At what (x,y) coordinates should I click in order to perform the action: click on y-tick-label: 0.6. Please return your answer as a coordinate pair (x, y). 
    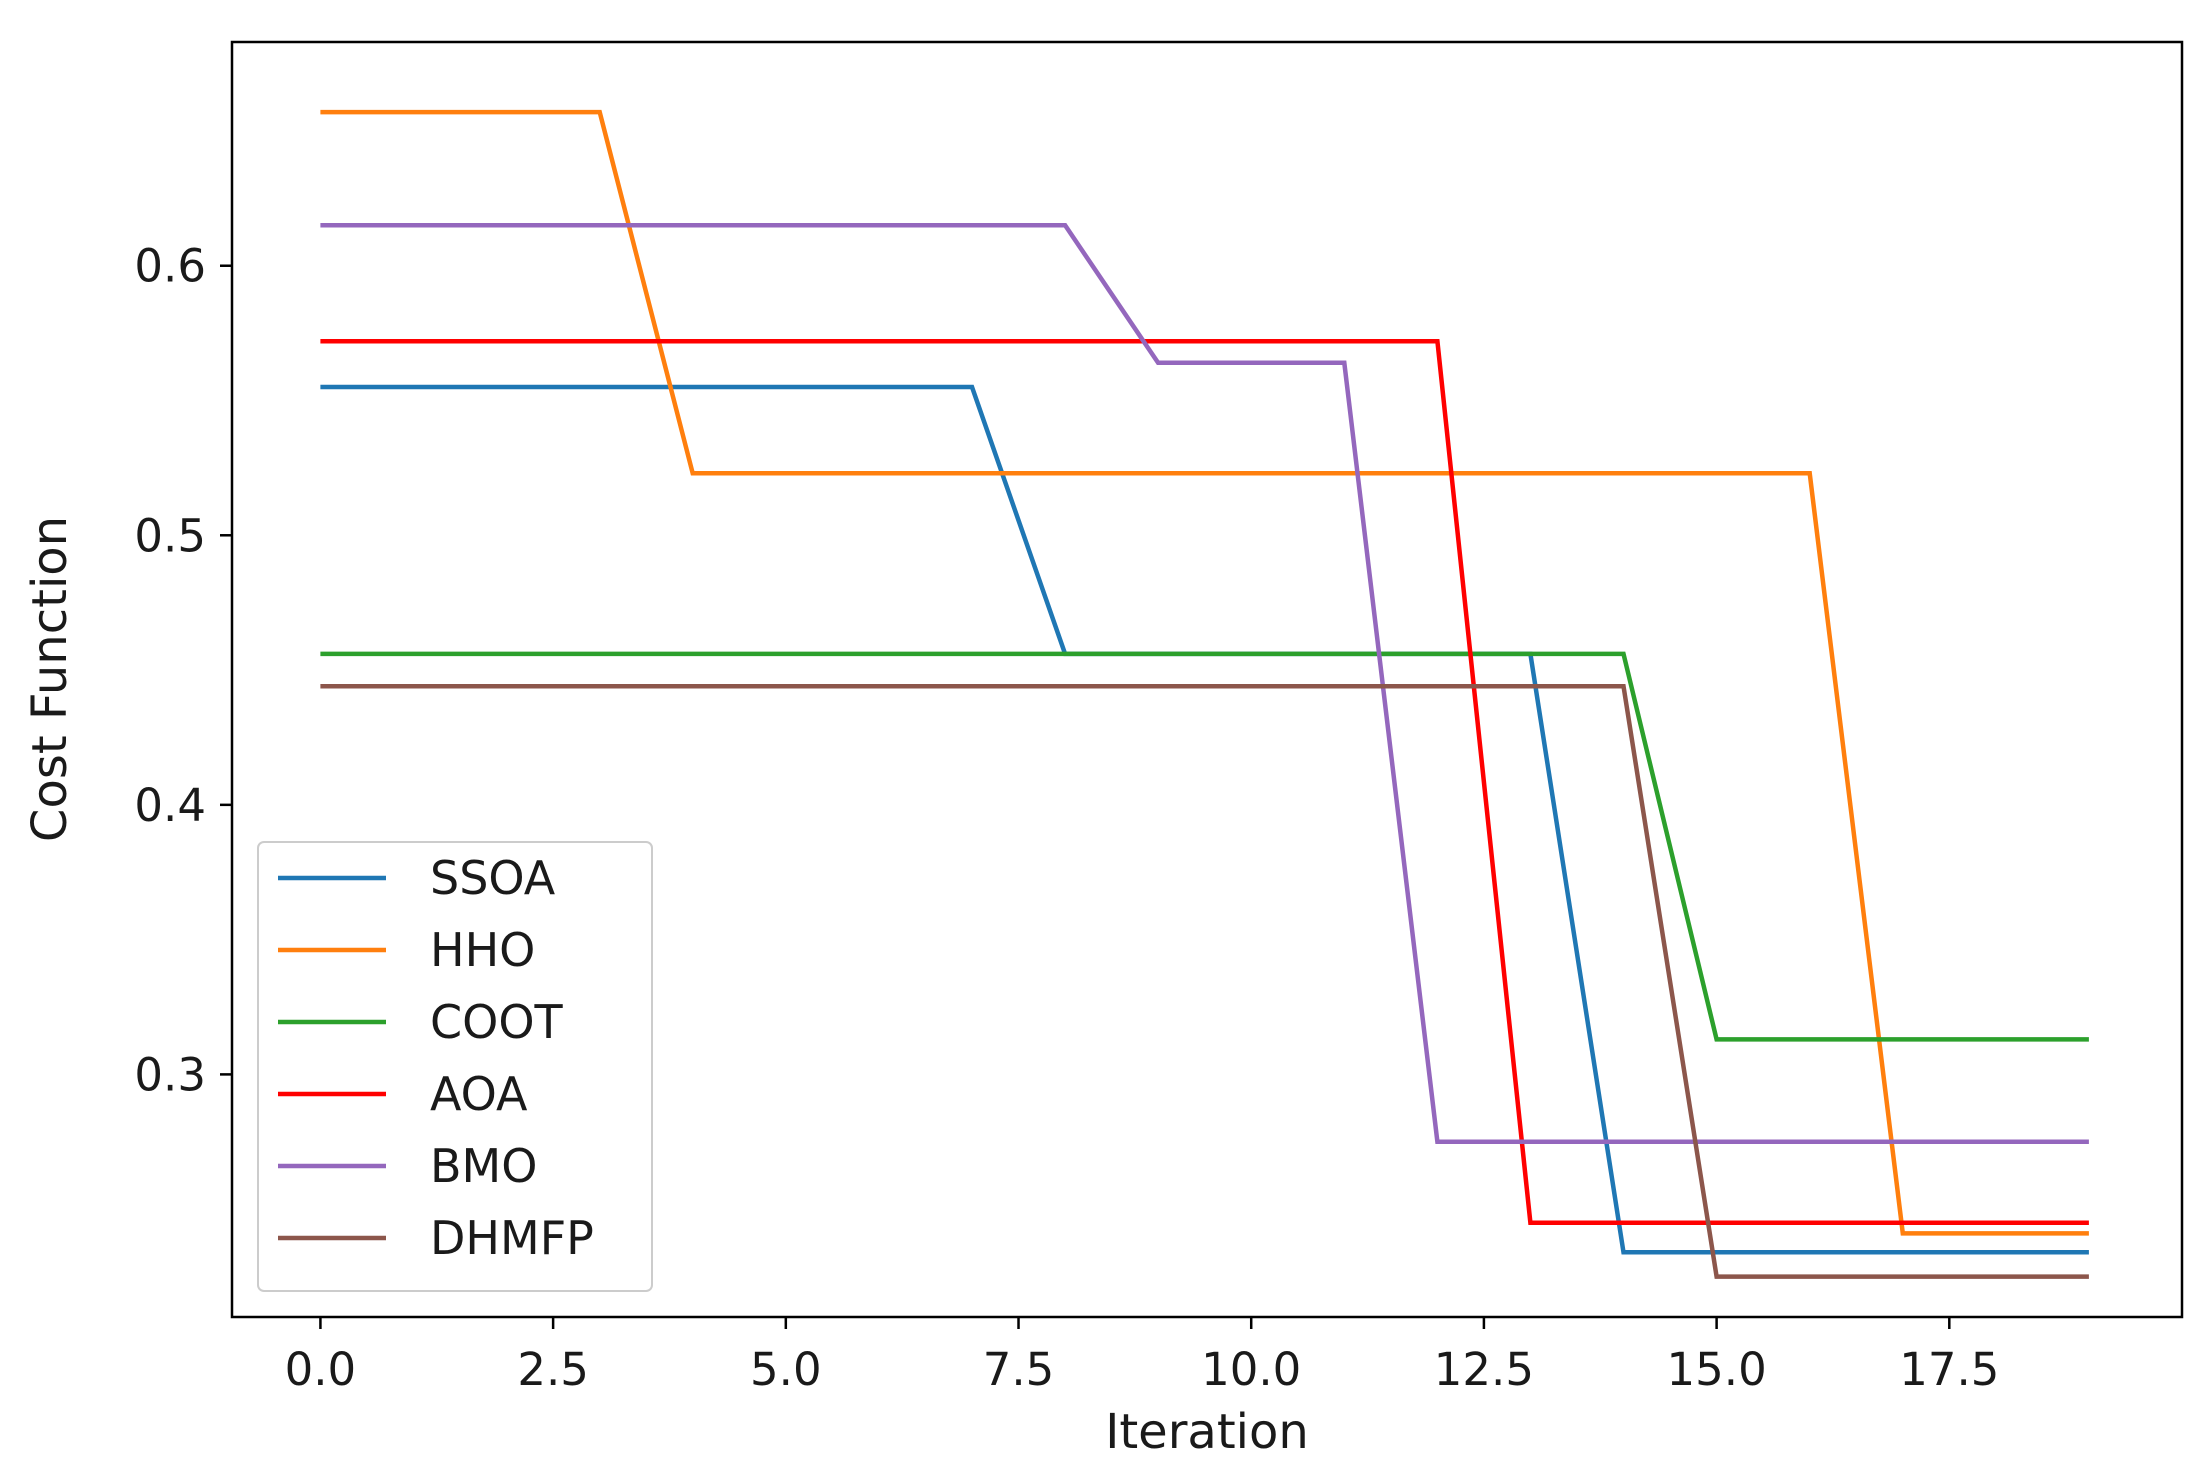
    Looking at the image, I should click on (170, 266).